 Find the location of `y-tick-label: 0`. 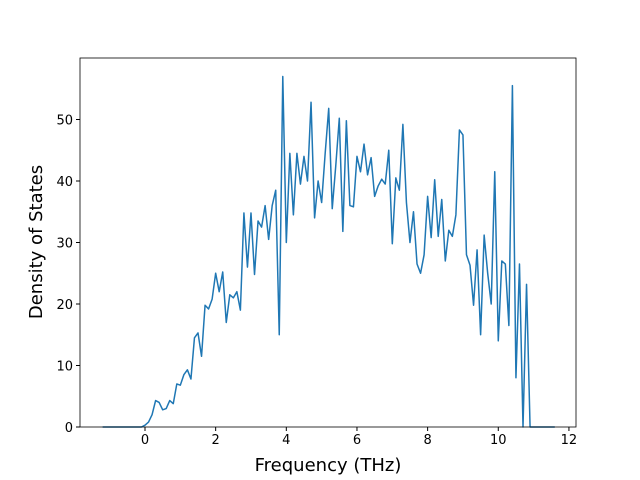

y-tick-label: 0 is located at coordinates (69, 428).